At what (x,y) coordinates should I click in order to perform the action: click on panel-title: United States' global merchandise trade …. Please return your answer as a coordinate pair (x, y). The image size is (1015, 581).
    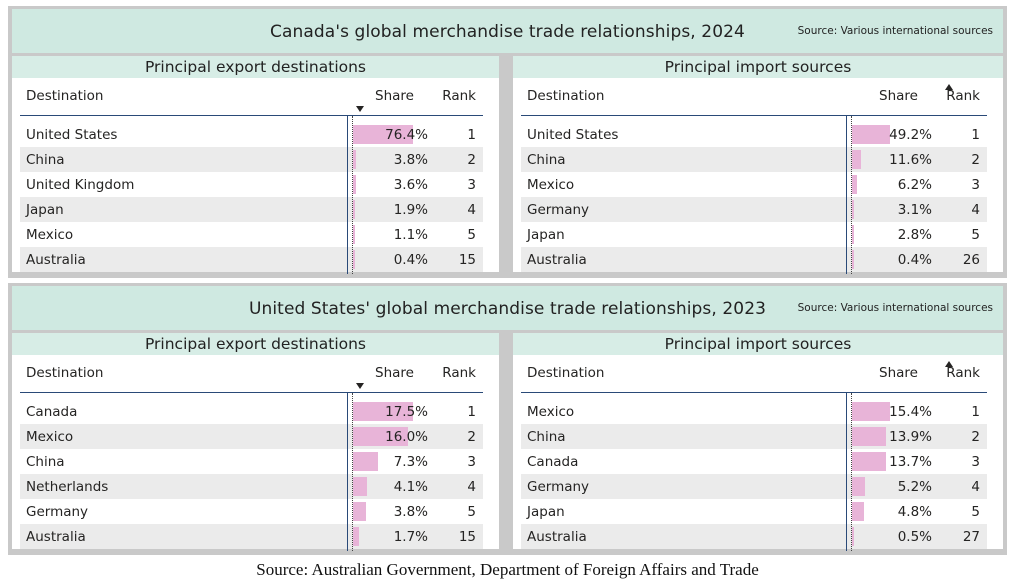
    Looking at the image, I should click on (507, 309).